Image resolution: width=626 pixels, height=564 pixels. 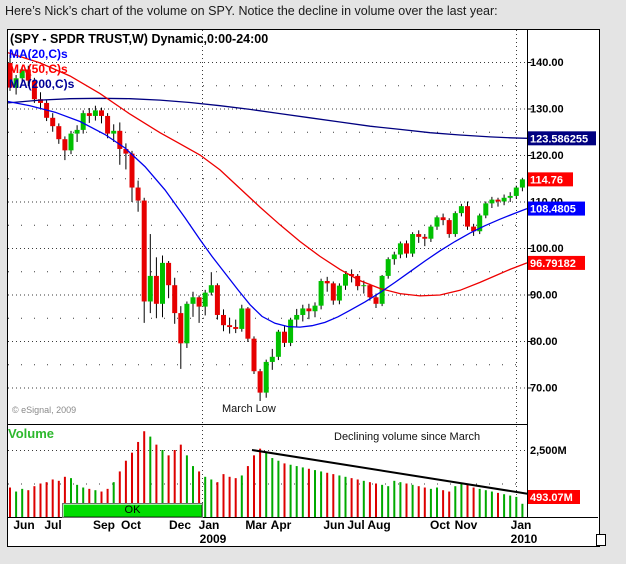 What do you see at coordinates (31, 433) in the screenshot?
I see `volume-pane-label: Volume` at bounding box center [31, 433].